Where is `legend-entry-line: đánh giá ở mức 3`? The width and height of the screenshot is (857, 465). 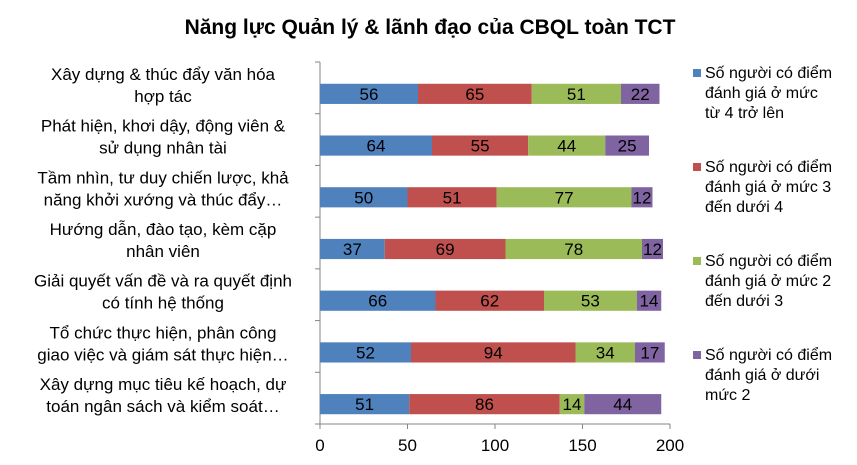 legend-entry-line: đánh giá ở mức 3 is located at coordinates (768, 187).